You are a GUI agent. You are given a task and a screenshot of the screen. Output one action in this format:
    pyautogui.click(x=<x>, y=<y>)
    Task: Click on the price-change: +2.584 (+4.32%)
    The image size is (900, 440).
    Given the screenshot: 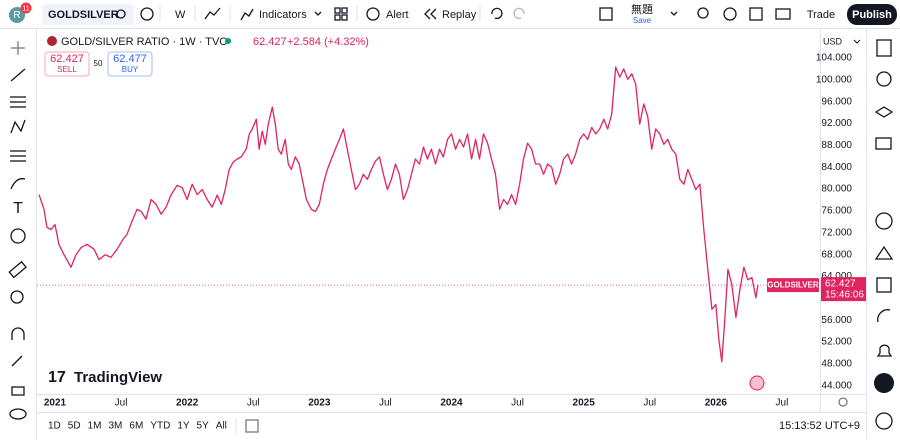 What is the action you would take?
    pyautogui.click(x=328, y=42)
    